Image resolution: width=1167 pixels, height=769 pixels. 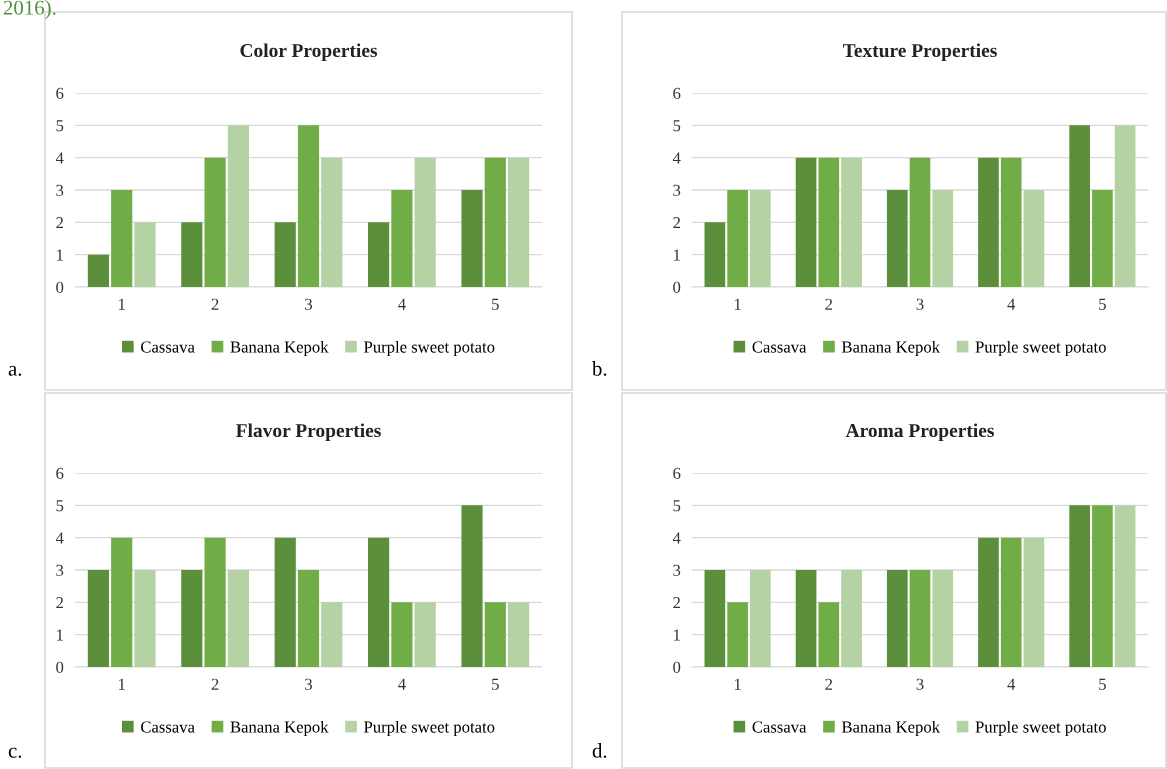 What do you see at coordinates (308, 432) in the screenshot?
I see `chart-title: Flavor Properties` at bounding box center [308, 432].